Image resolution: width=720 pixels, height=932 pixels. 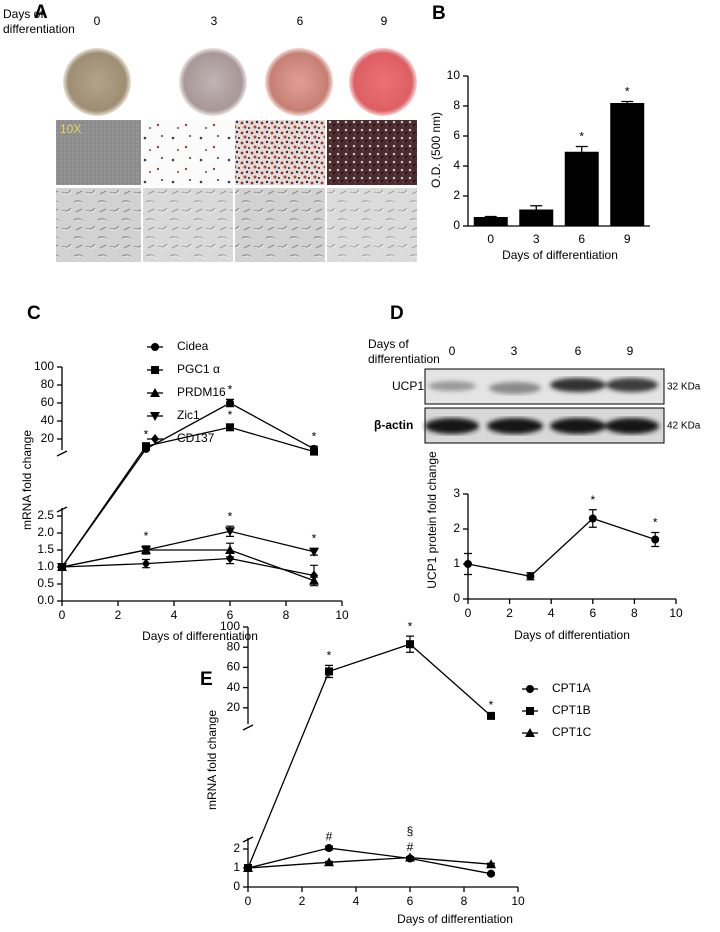 What do you see at coordinates (45, 532) in the screenshot?
I see `y-tick-label: 2.0` at bounding box center [45, 532].